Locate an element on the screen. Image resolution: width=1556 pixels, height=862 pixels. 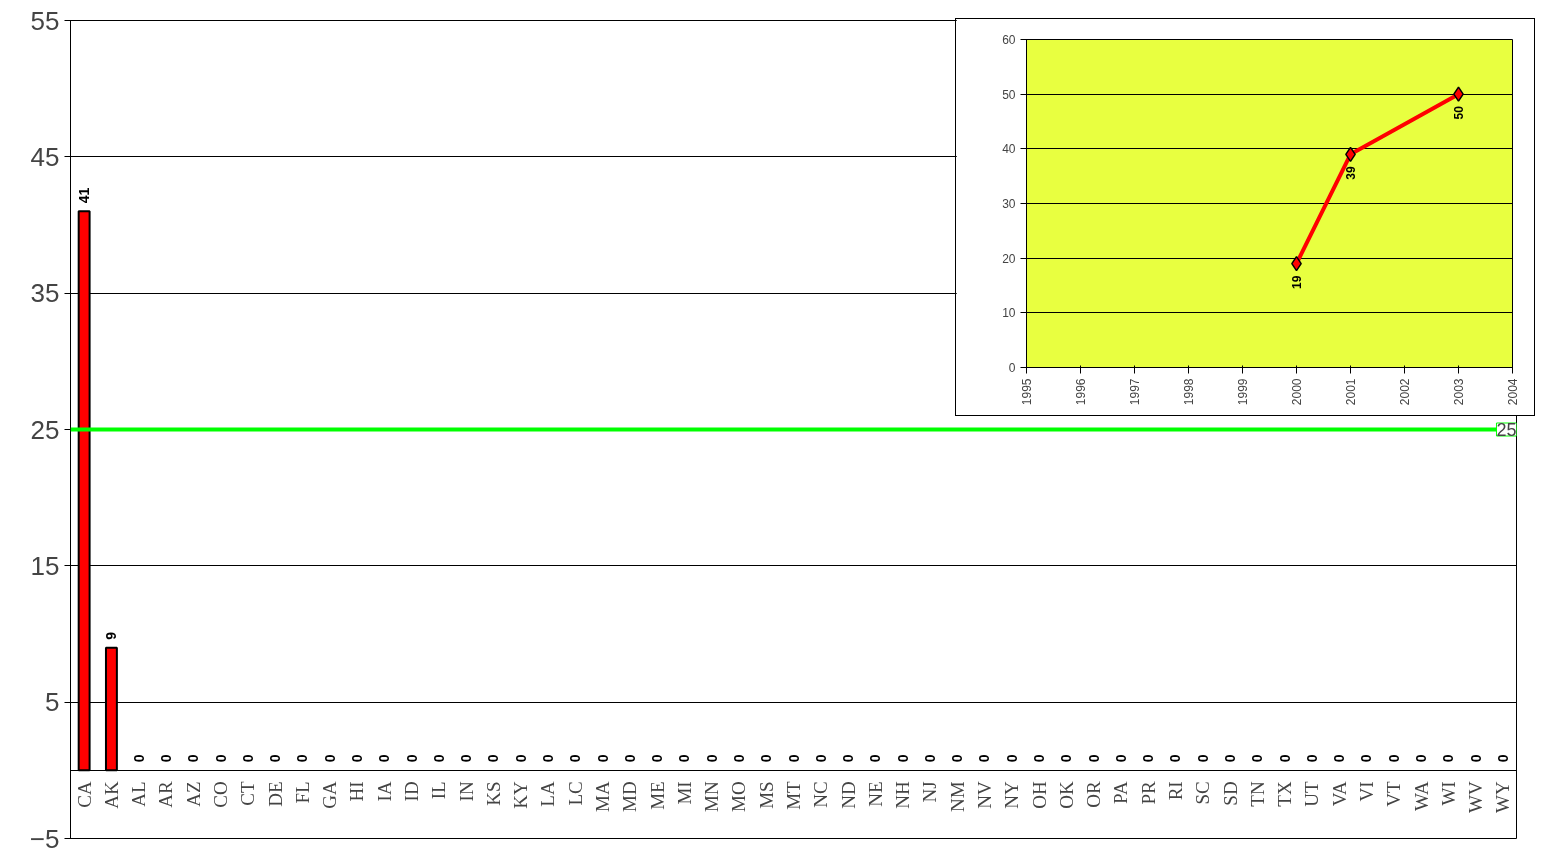
x-tick-label: MD is located at coordinates (630, 796).